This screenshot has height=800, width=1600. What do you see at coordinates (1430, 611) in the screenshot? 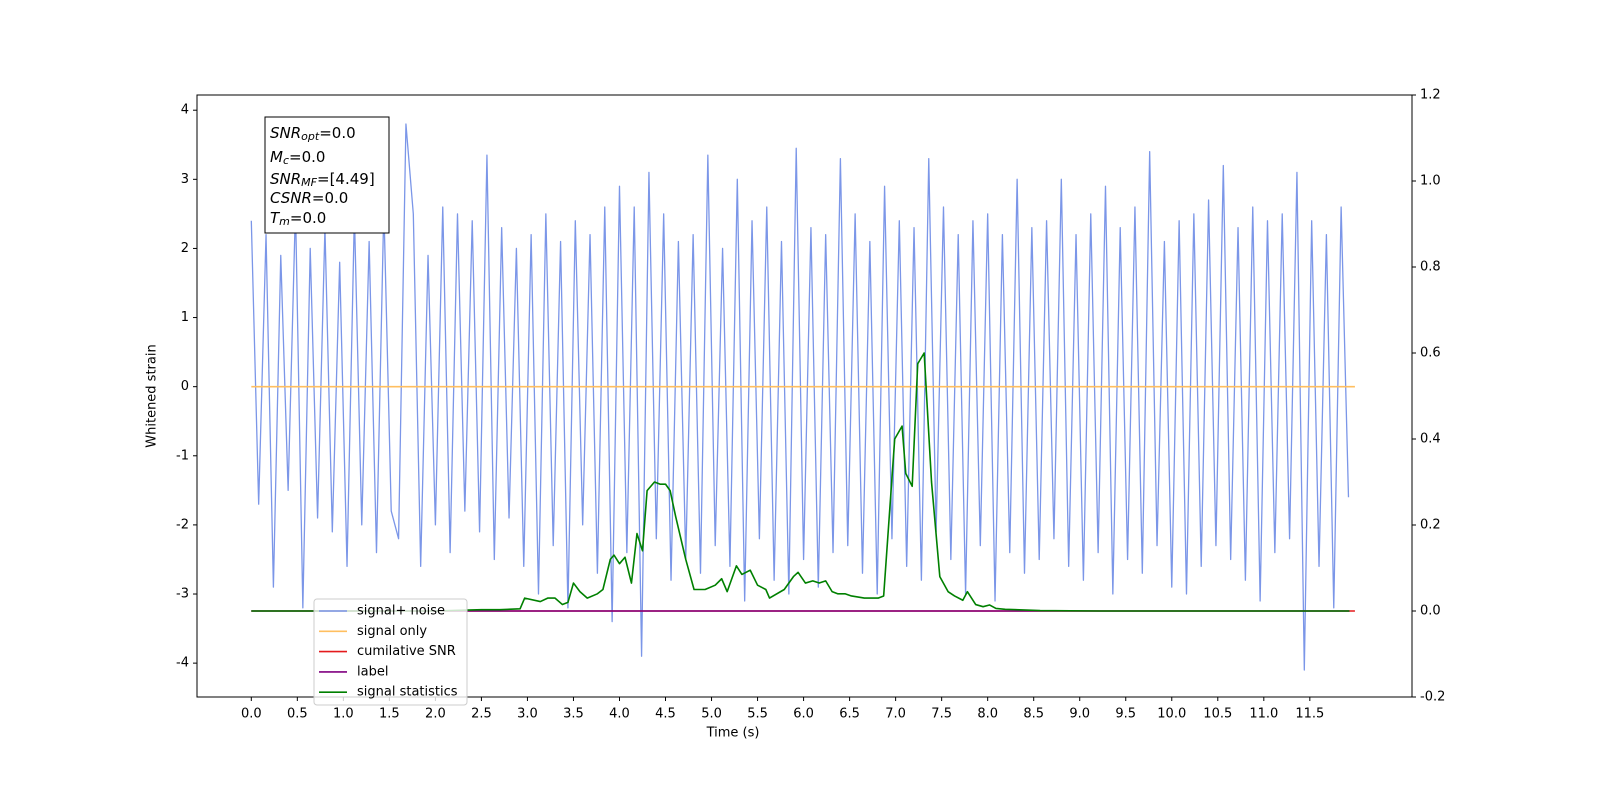
I see `y2-tick-label: 0.0` at bounding box center [1430, 611].